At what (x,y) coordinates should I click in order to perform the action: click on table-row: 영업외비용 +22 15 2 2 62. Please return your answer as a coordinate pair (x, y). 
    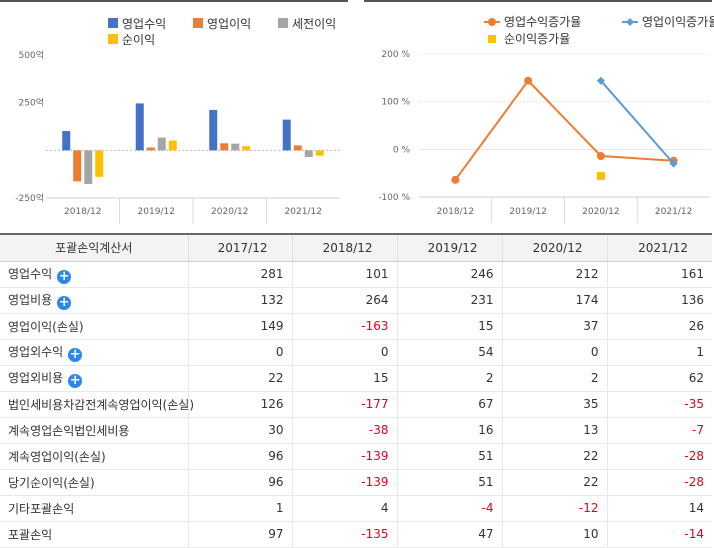
    Looking at the image, I should click on (356, 378).